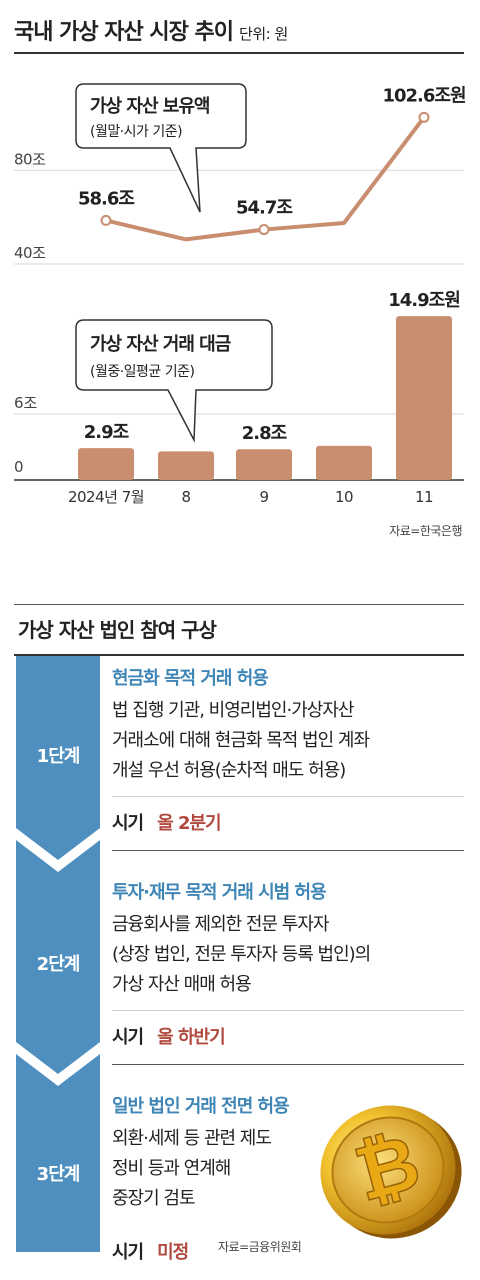  Describe the element at coordinates (128, 1037) in the screenshot. I see `step-2-timing-label: 시기` at that location.